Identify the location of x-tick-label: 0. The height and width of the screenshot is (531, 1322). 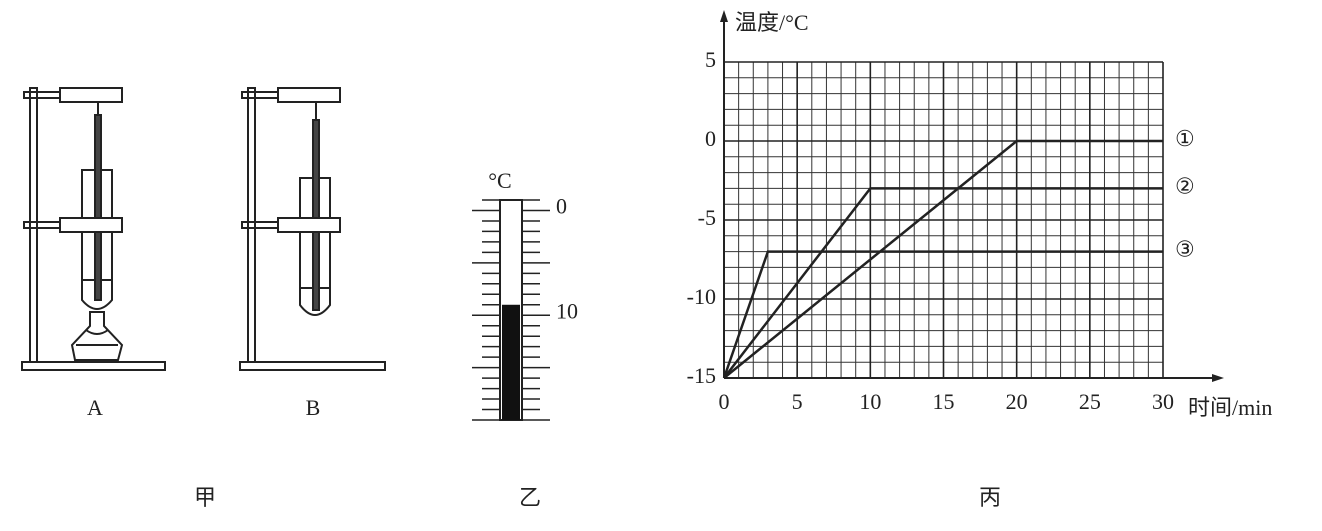
(724, 401).